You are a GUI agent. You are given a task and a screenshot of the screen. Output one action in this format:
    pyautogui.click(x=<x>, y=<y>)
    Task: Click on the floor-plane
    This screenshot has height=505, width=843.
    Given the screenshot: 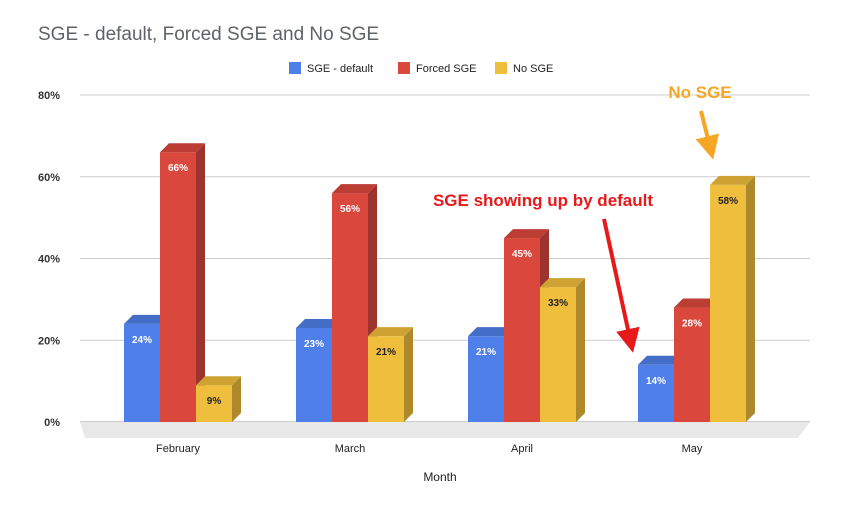 What is the action you would take?
    pyautogui.click(x=445, y=430)
    